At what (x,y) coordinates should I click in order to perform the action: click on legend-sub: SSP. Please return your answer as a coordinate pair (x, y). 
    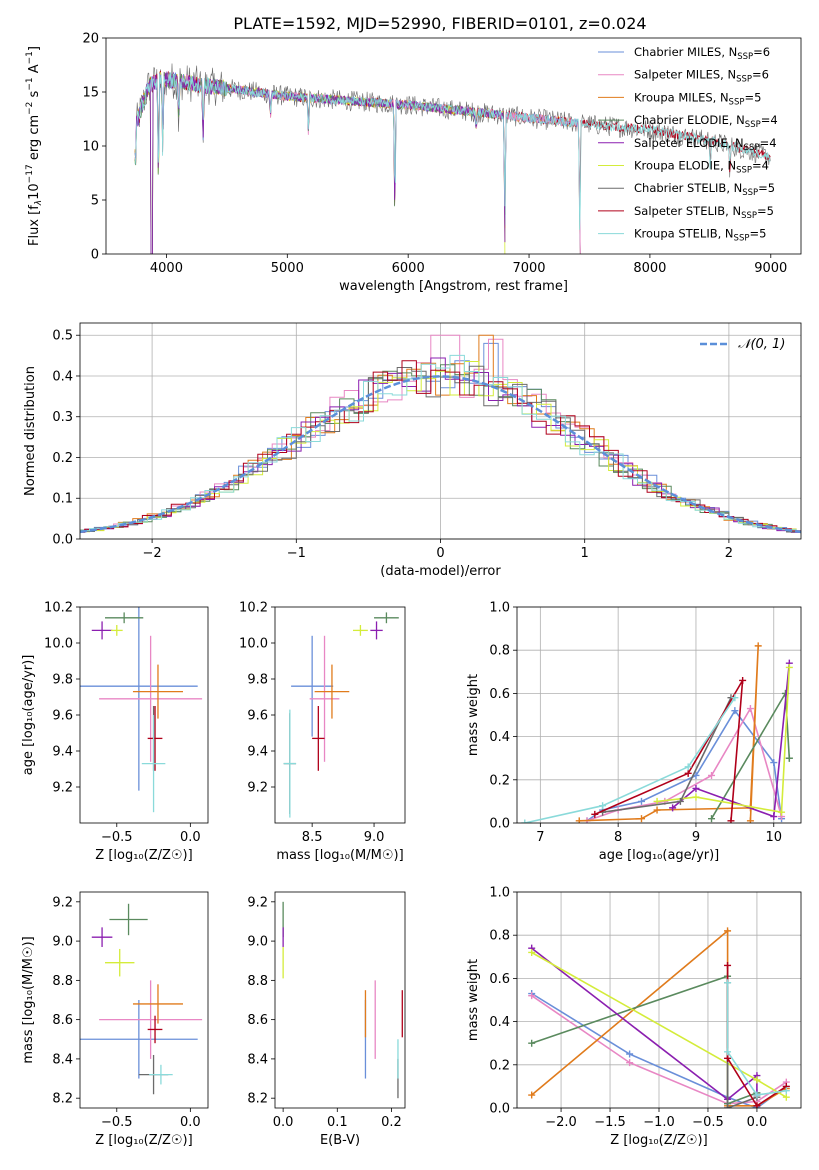
    Looking at the image, I should click on (750, 193).